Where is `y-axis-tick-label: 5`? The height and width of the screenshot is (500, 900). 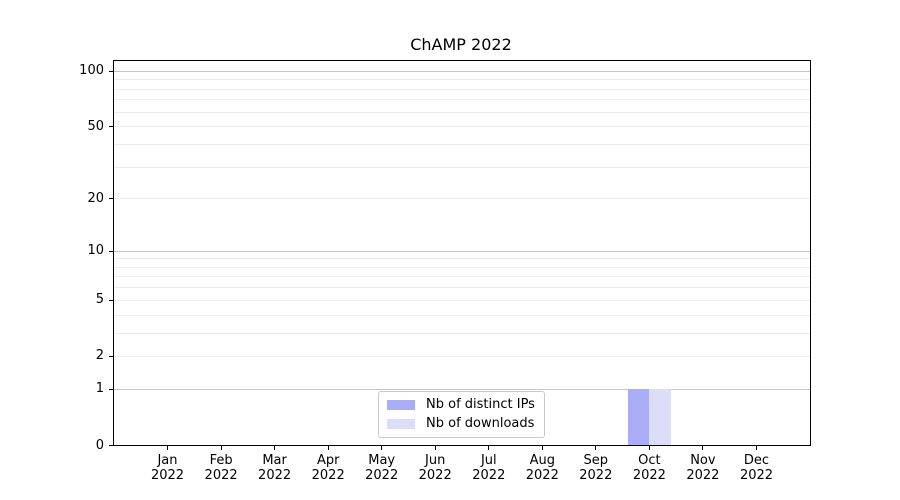 y-axis-tick-label: 5 is located at coordinates (99, 300).